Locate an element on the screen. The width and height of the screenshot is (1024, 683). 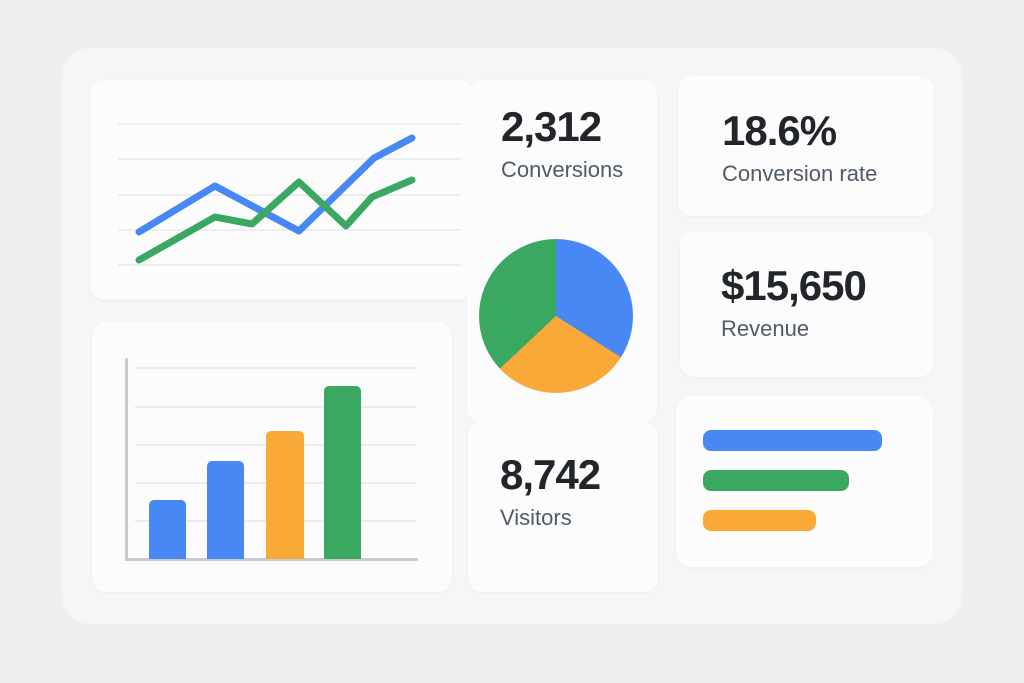
visitors-label: Visitors is located at coordinates (536, 517).